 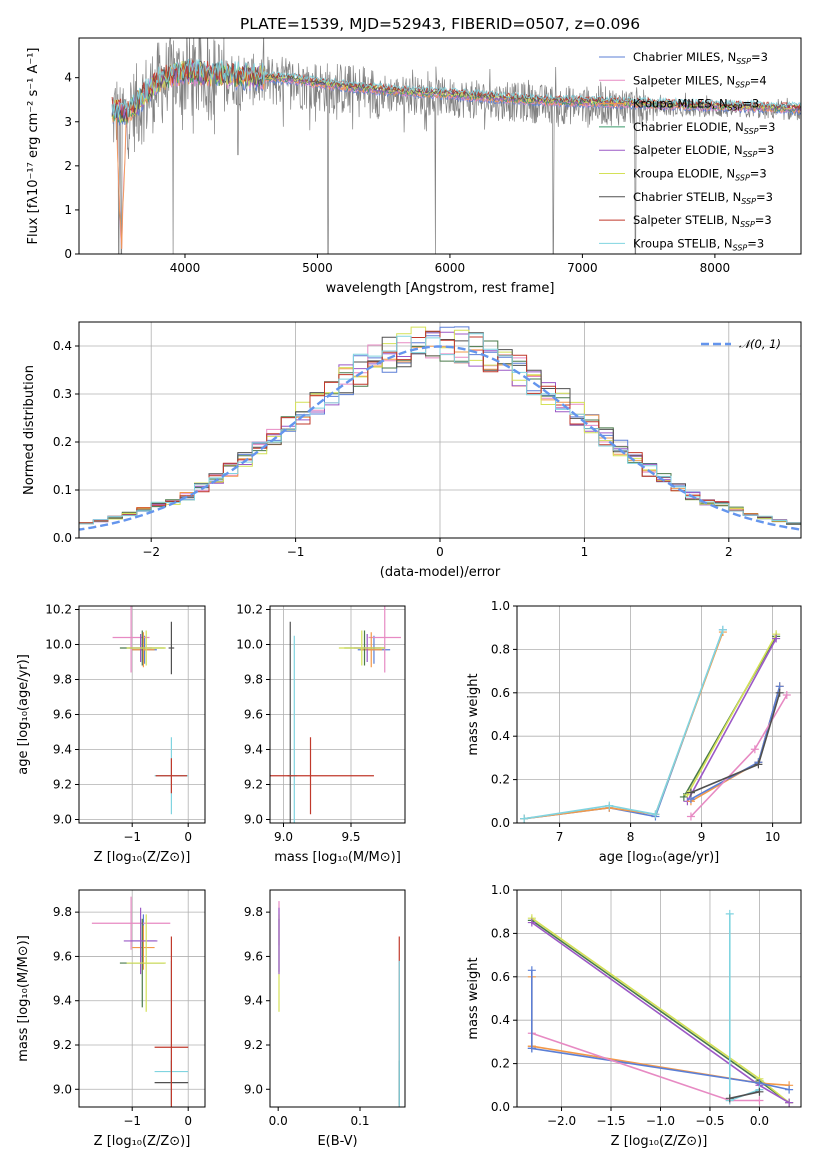 What do you see at coordinates (249, 645) in the screenshot?
I see `tick-label-y: 10.0` at bounding box center [249, 645].